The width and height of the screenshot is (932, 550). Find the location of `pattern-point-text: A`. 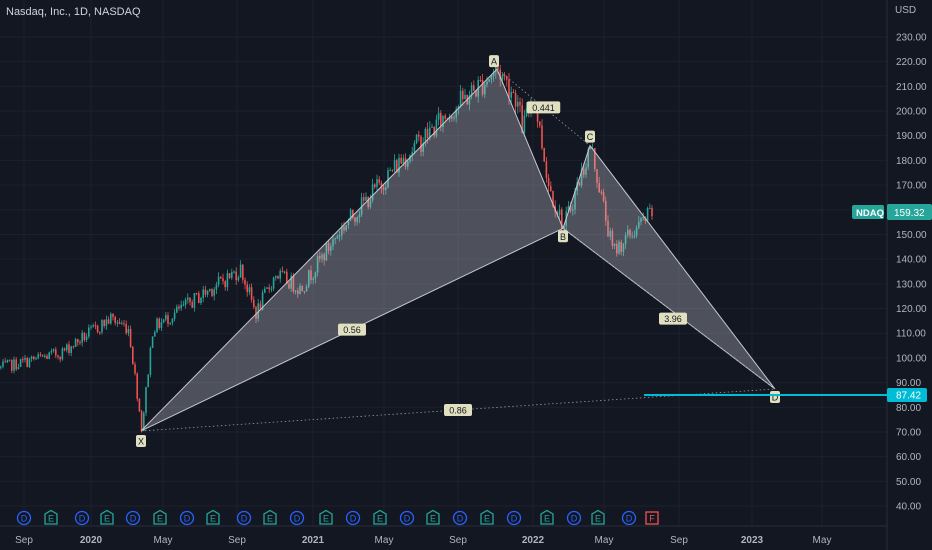

pattern-point-text: A is located at coordinates (494, 62).